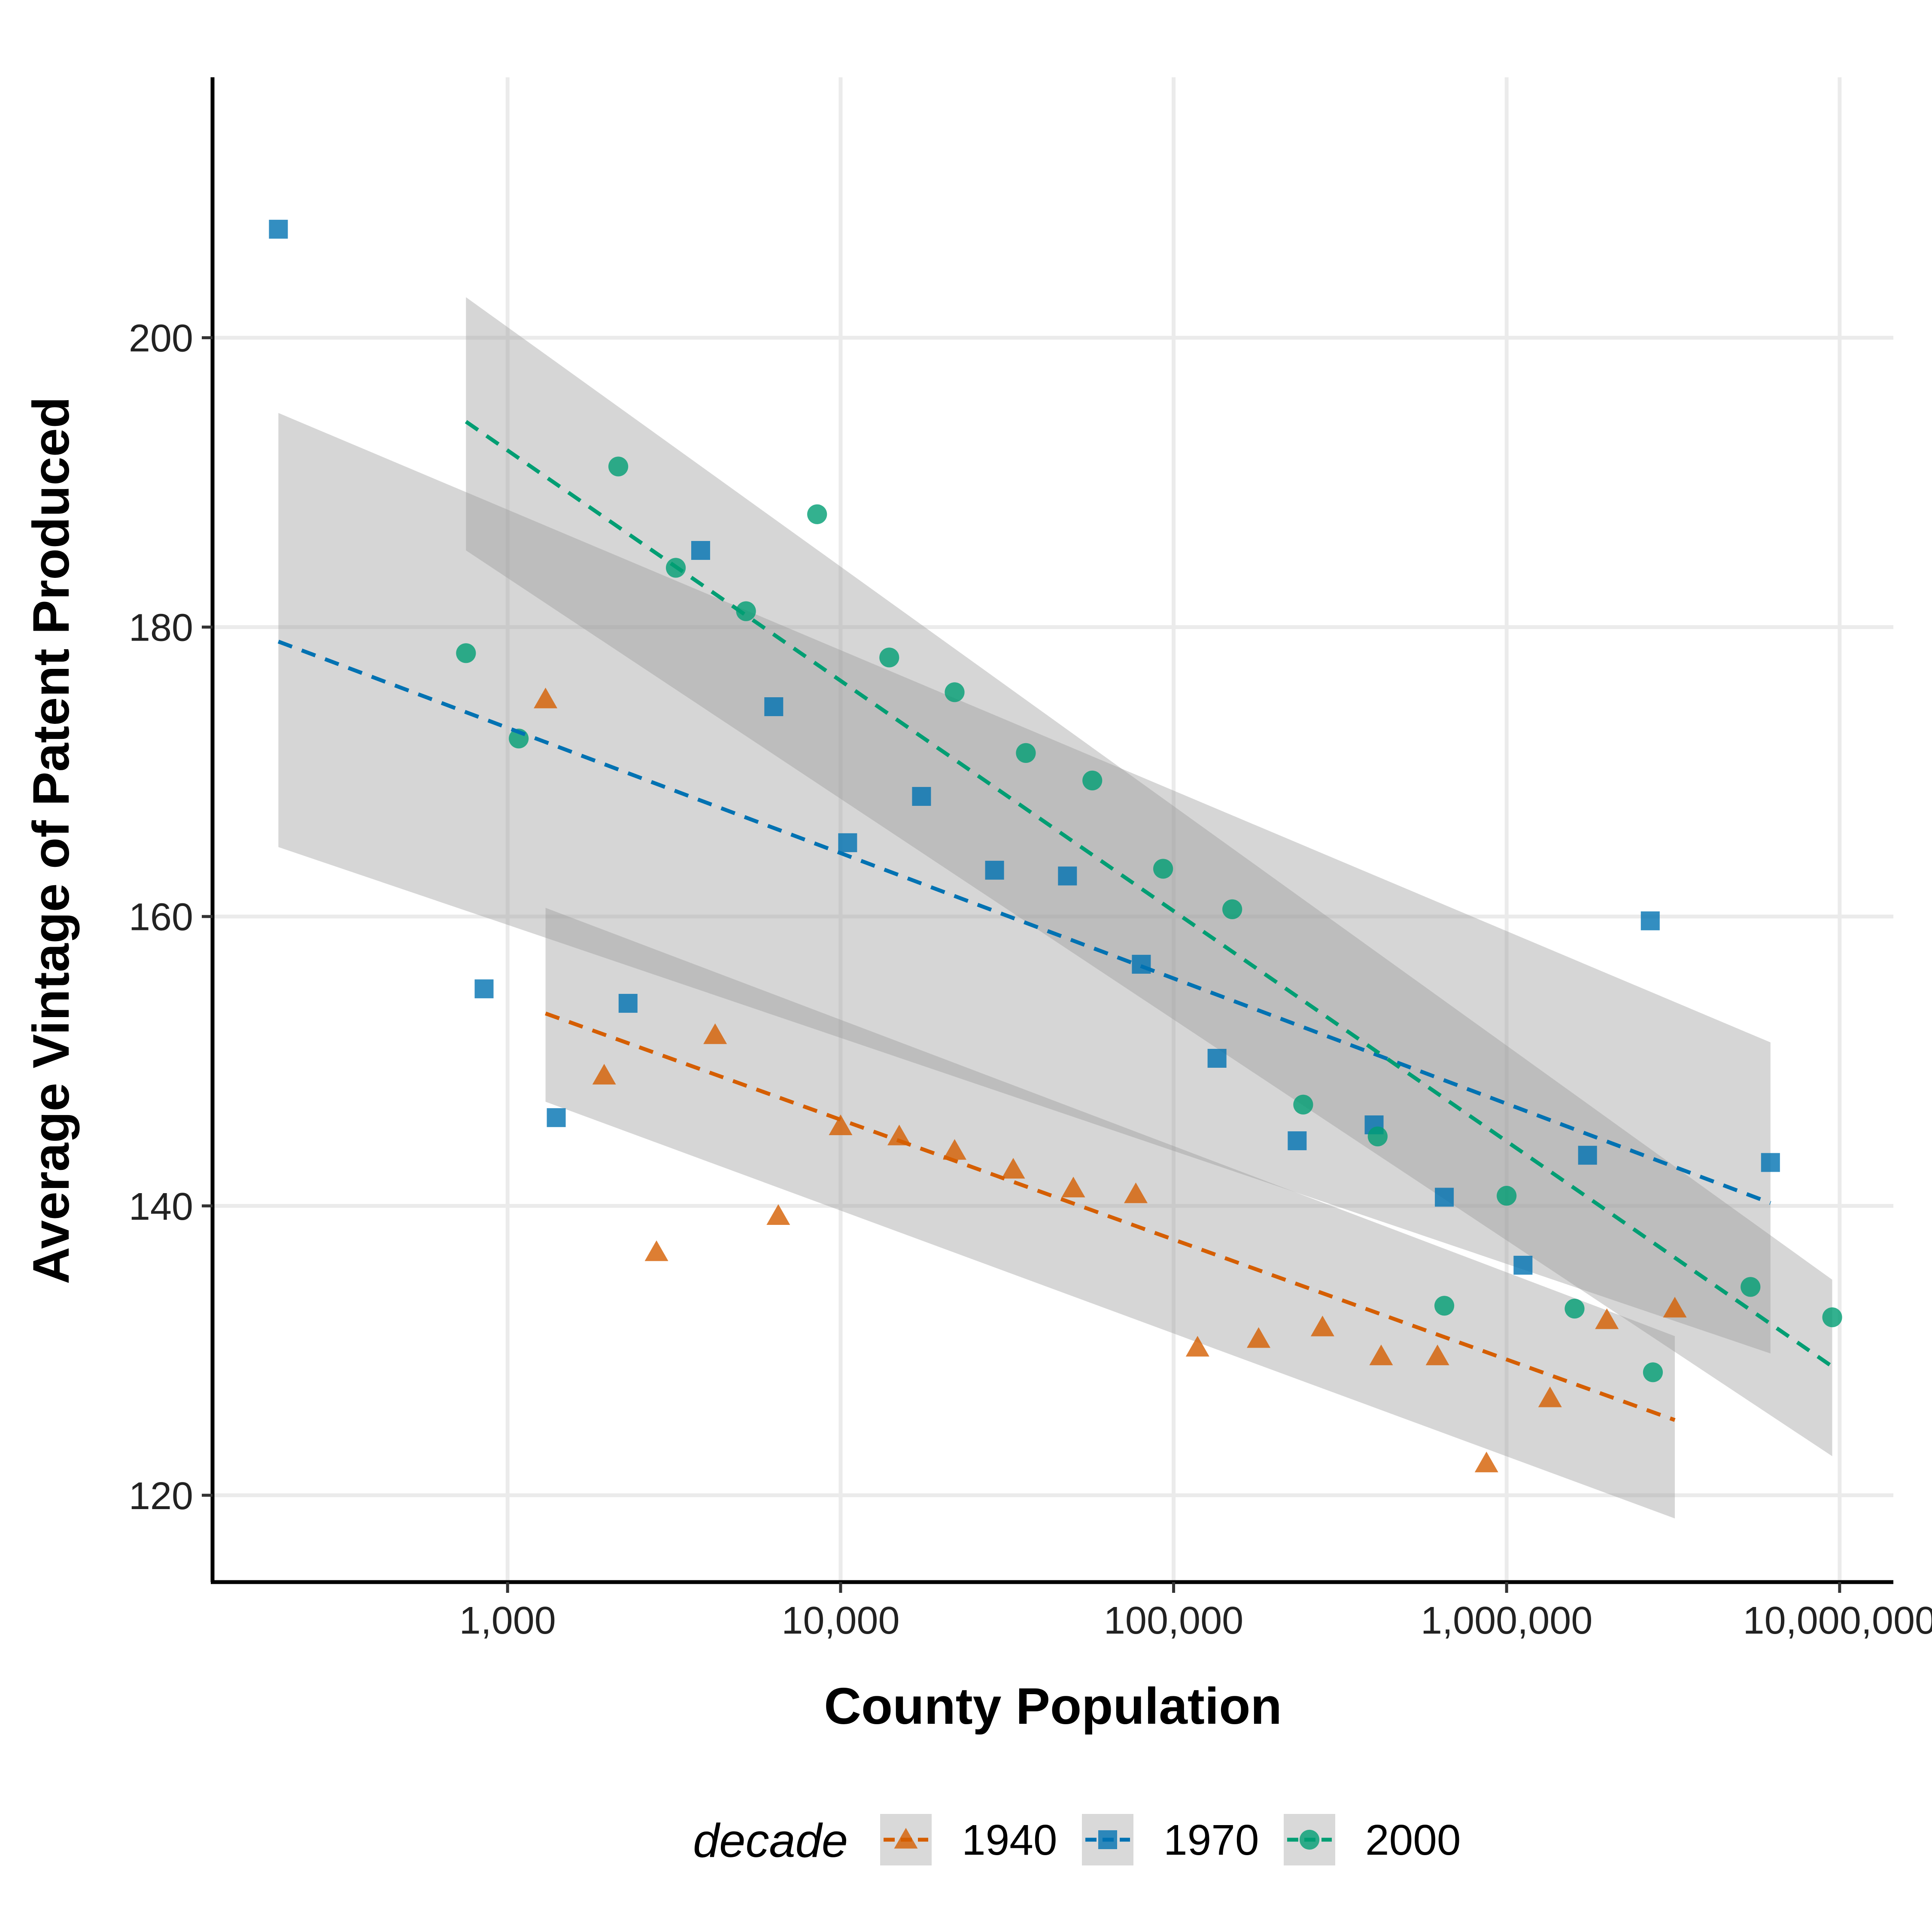 The image size is (1932, 1932). I want to click on legend-key-marker-1970, so click(1107, 1839).